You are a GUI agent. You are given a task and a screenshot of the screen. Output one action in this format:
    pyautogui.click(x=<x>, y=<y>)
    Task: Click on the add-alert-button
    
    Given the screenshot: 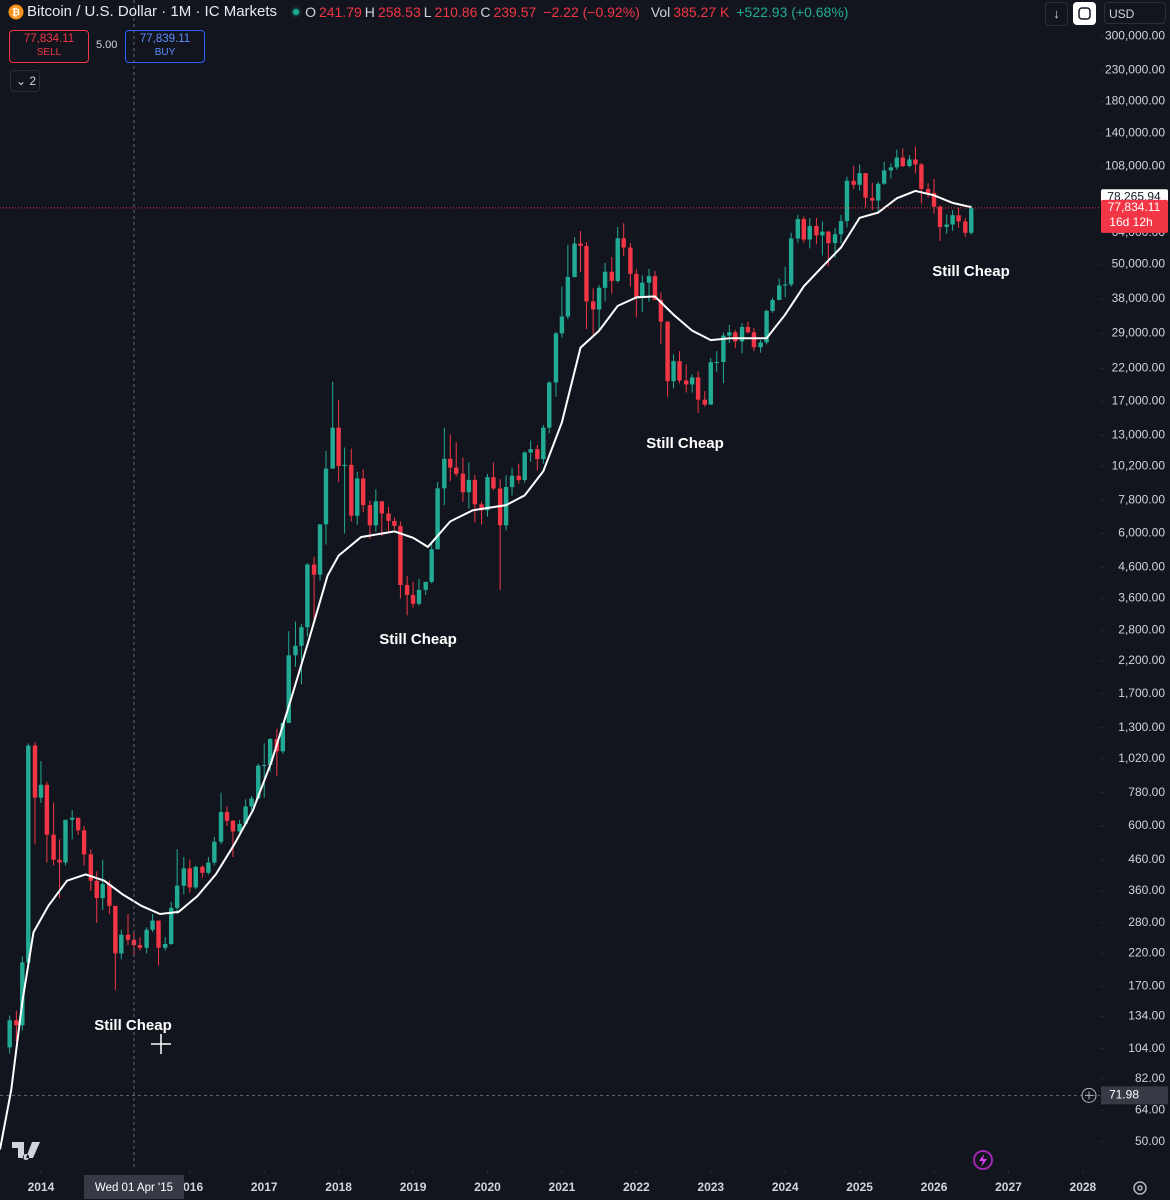 What is the action you would take?
    pyautogui.click(x=1089, y=1095)
    